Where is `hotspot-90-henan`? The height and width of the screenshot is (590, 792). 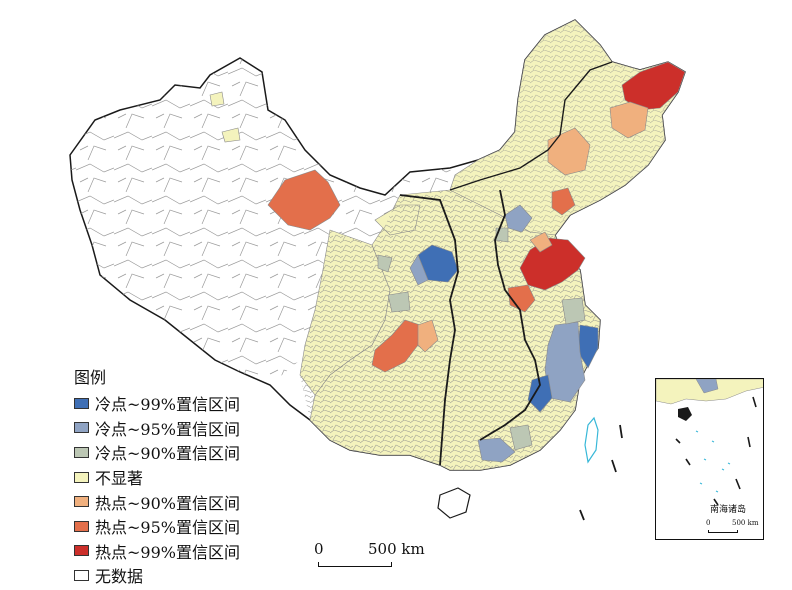 hotspot-90-henan is located at coordinates (541, 242).